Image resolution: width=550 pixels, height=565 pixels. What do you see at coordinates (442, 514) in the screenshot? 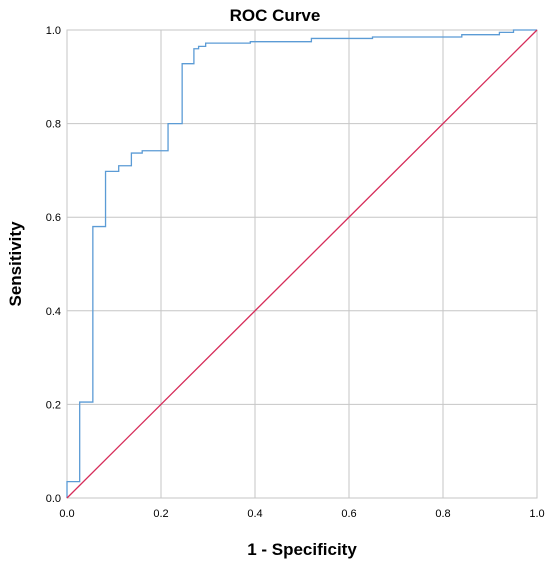
I see `x-tick-label-4: 0.8` at bounding box center [442, 514].